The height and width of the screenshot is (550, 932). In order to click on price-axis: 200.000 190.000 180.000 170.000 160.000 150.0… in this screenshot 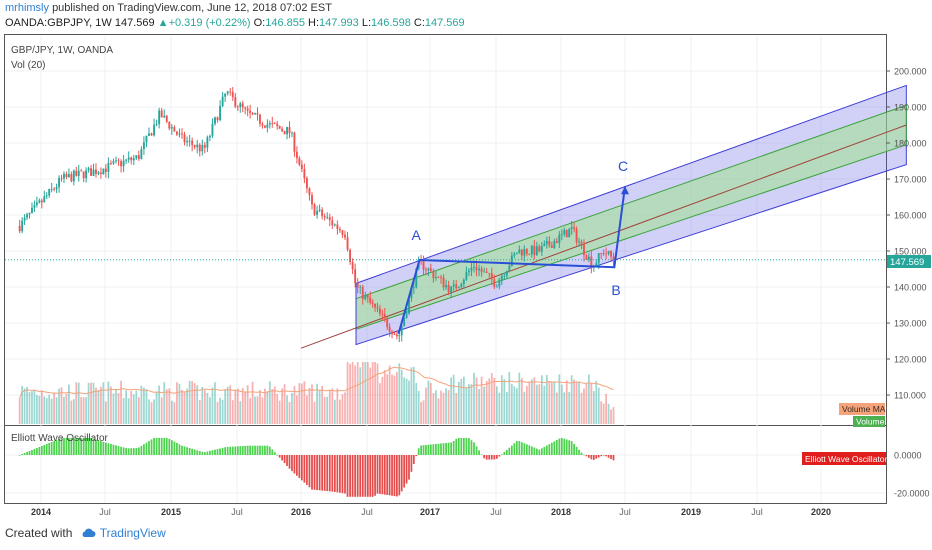, I will do `click(908, 283)`.